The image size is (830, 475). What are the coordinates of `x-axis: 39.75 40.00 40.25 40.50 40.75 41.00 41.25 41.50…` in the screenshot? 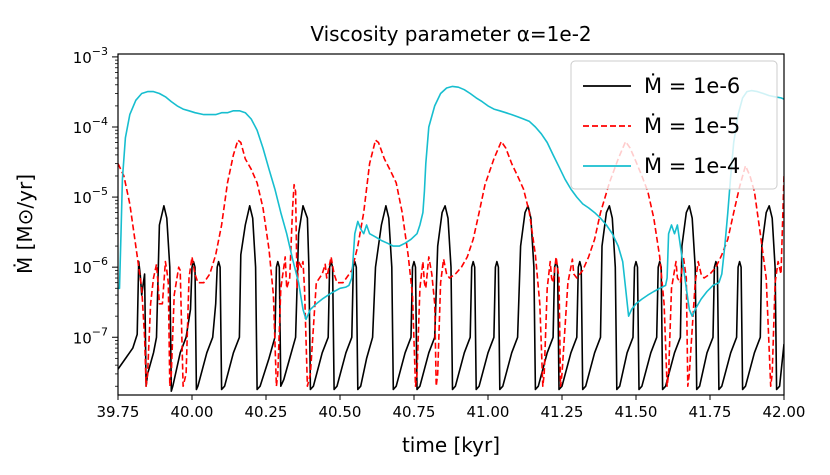 It's located at (451, 408).